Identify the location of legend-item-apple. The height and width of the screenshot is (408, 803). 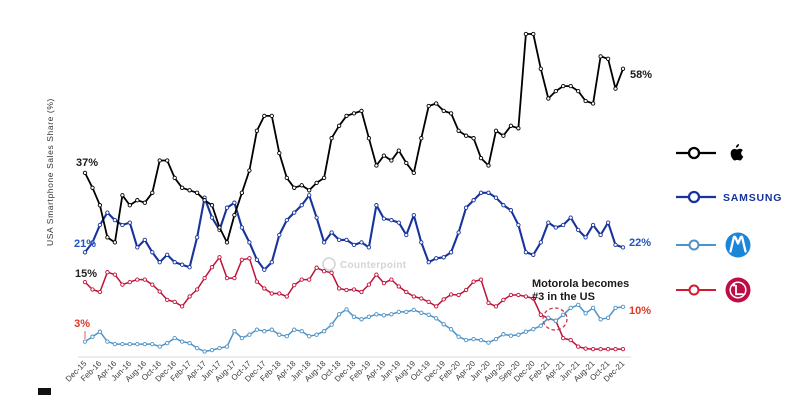
(710, 152).